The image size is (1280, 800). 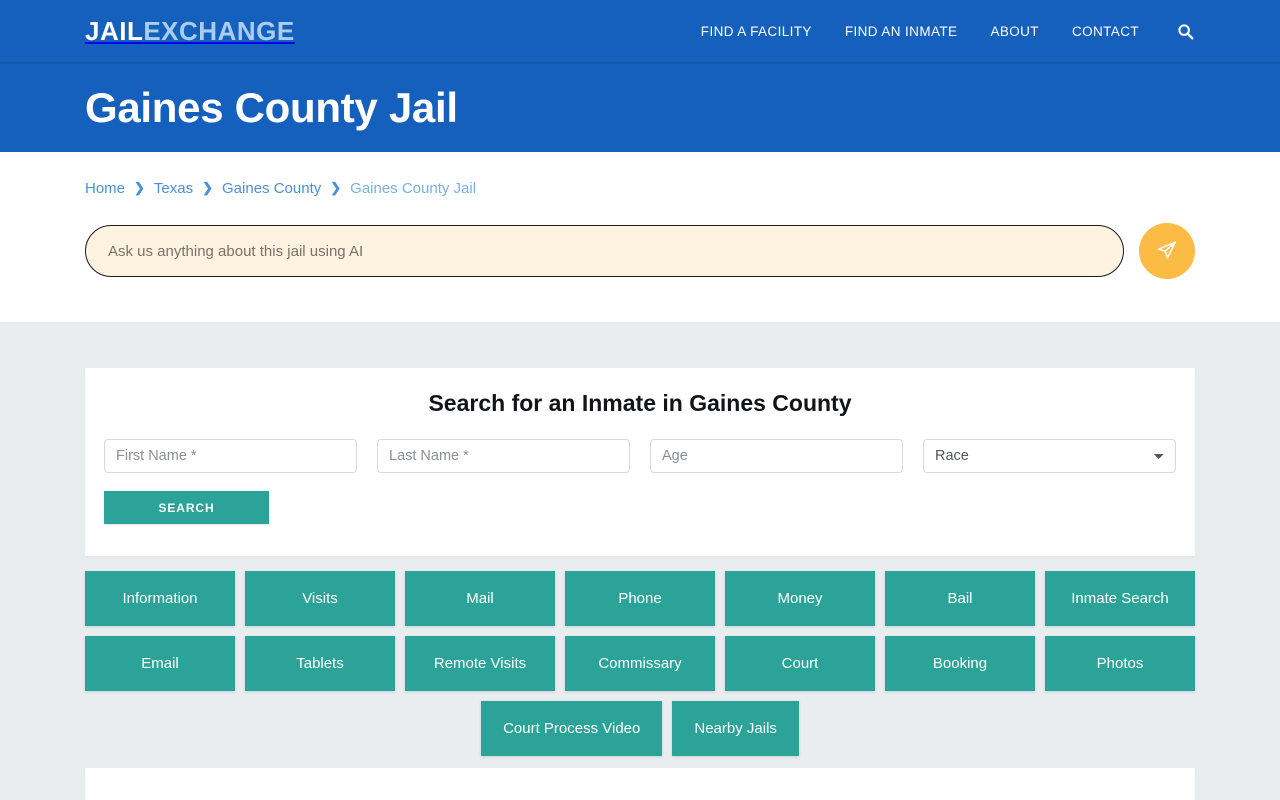 I want to click on tab-nearby-jails: Nearby Jails, so click(x=735, y=728).